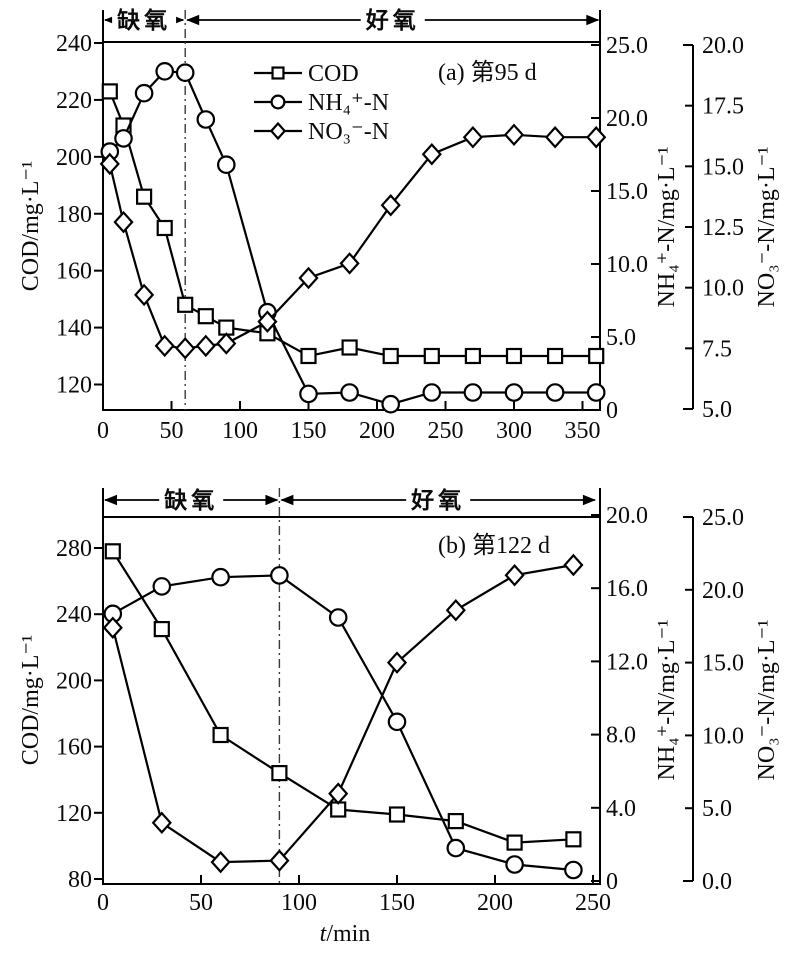 This screenshot has width=800, height=960. I want to click on x-axis-label-var: t, so click(324, 934).